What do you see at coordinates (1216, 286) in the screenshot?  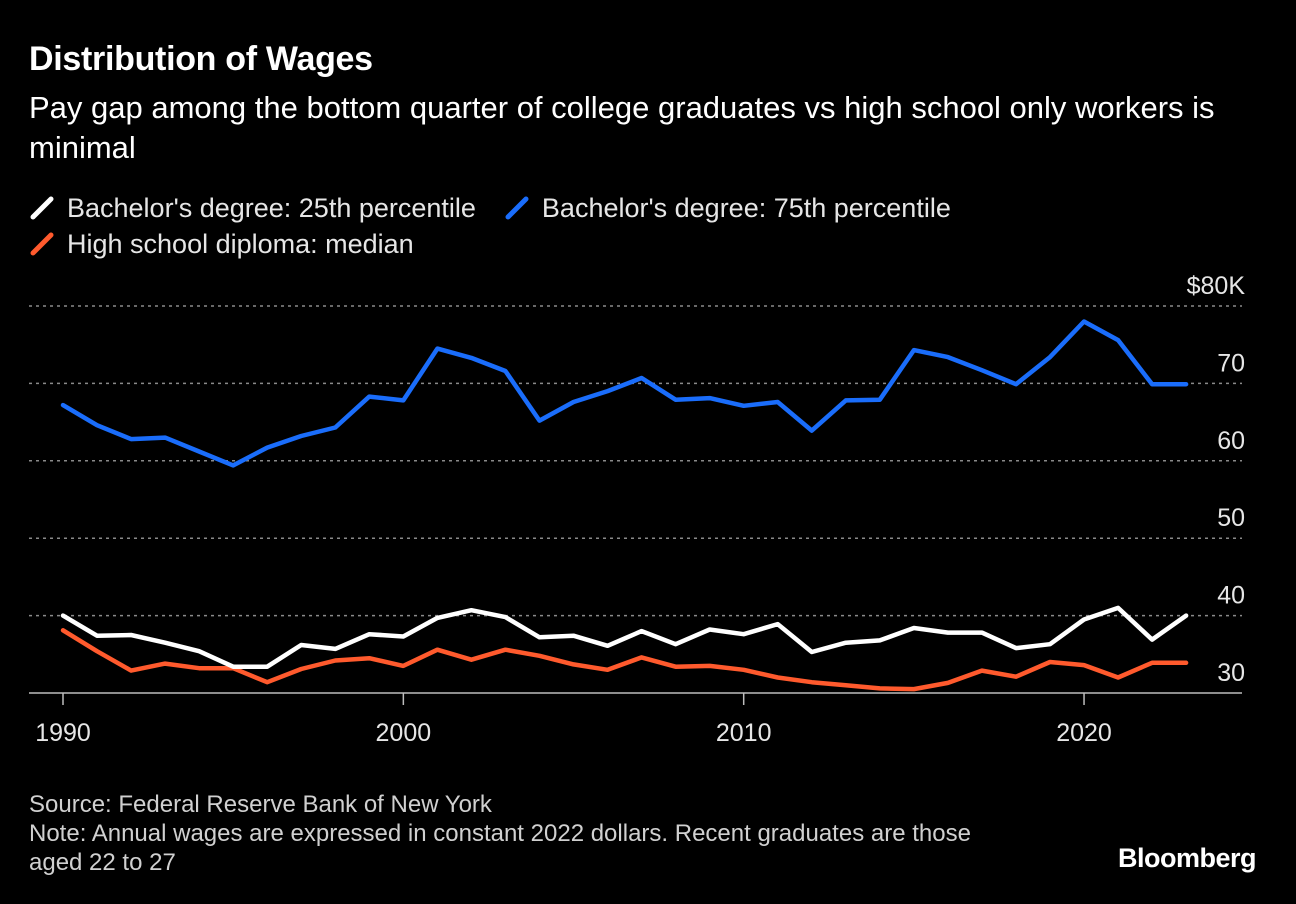 I see `y-tick-label: $80K` at bounding box center [1216, 286].